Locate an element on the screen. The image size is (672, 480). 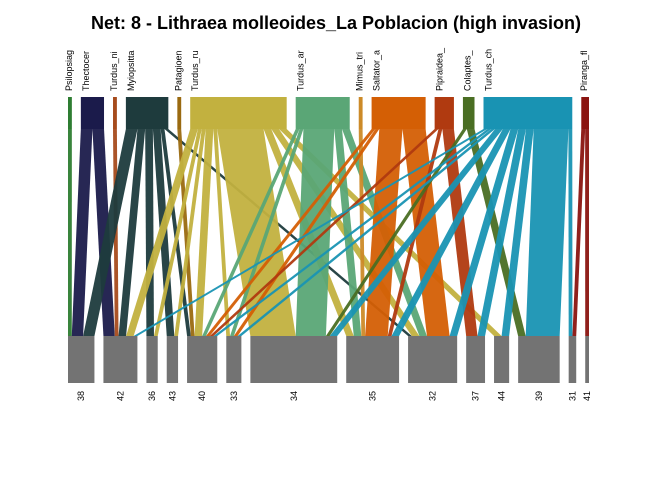
top-node-Turdus_ch is located at coordinates (528, 113).